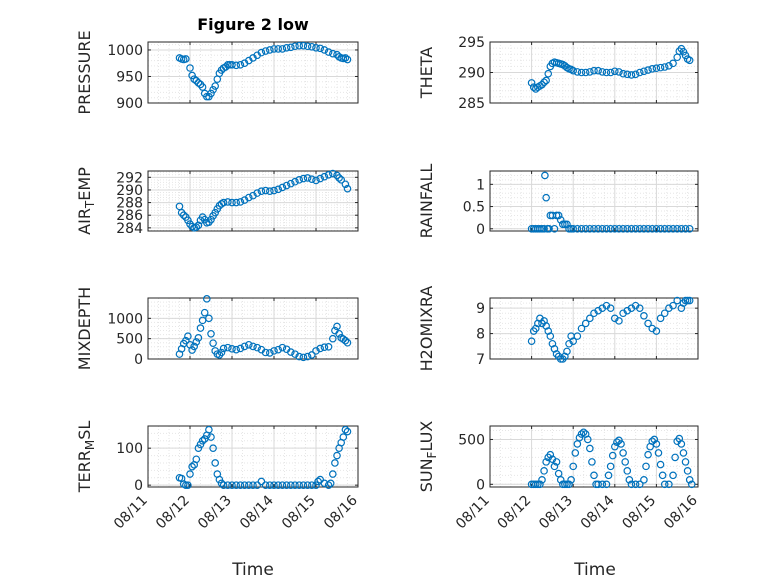  I want to click on y-tick-label: 286, so click(129, 216).